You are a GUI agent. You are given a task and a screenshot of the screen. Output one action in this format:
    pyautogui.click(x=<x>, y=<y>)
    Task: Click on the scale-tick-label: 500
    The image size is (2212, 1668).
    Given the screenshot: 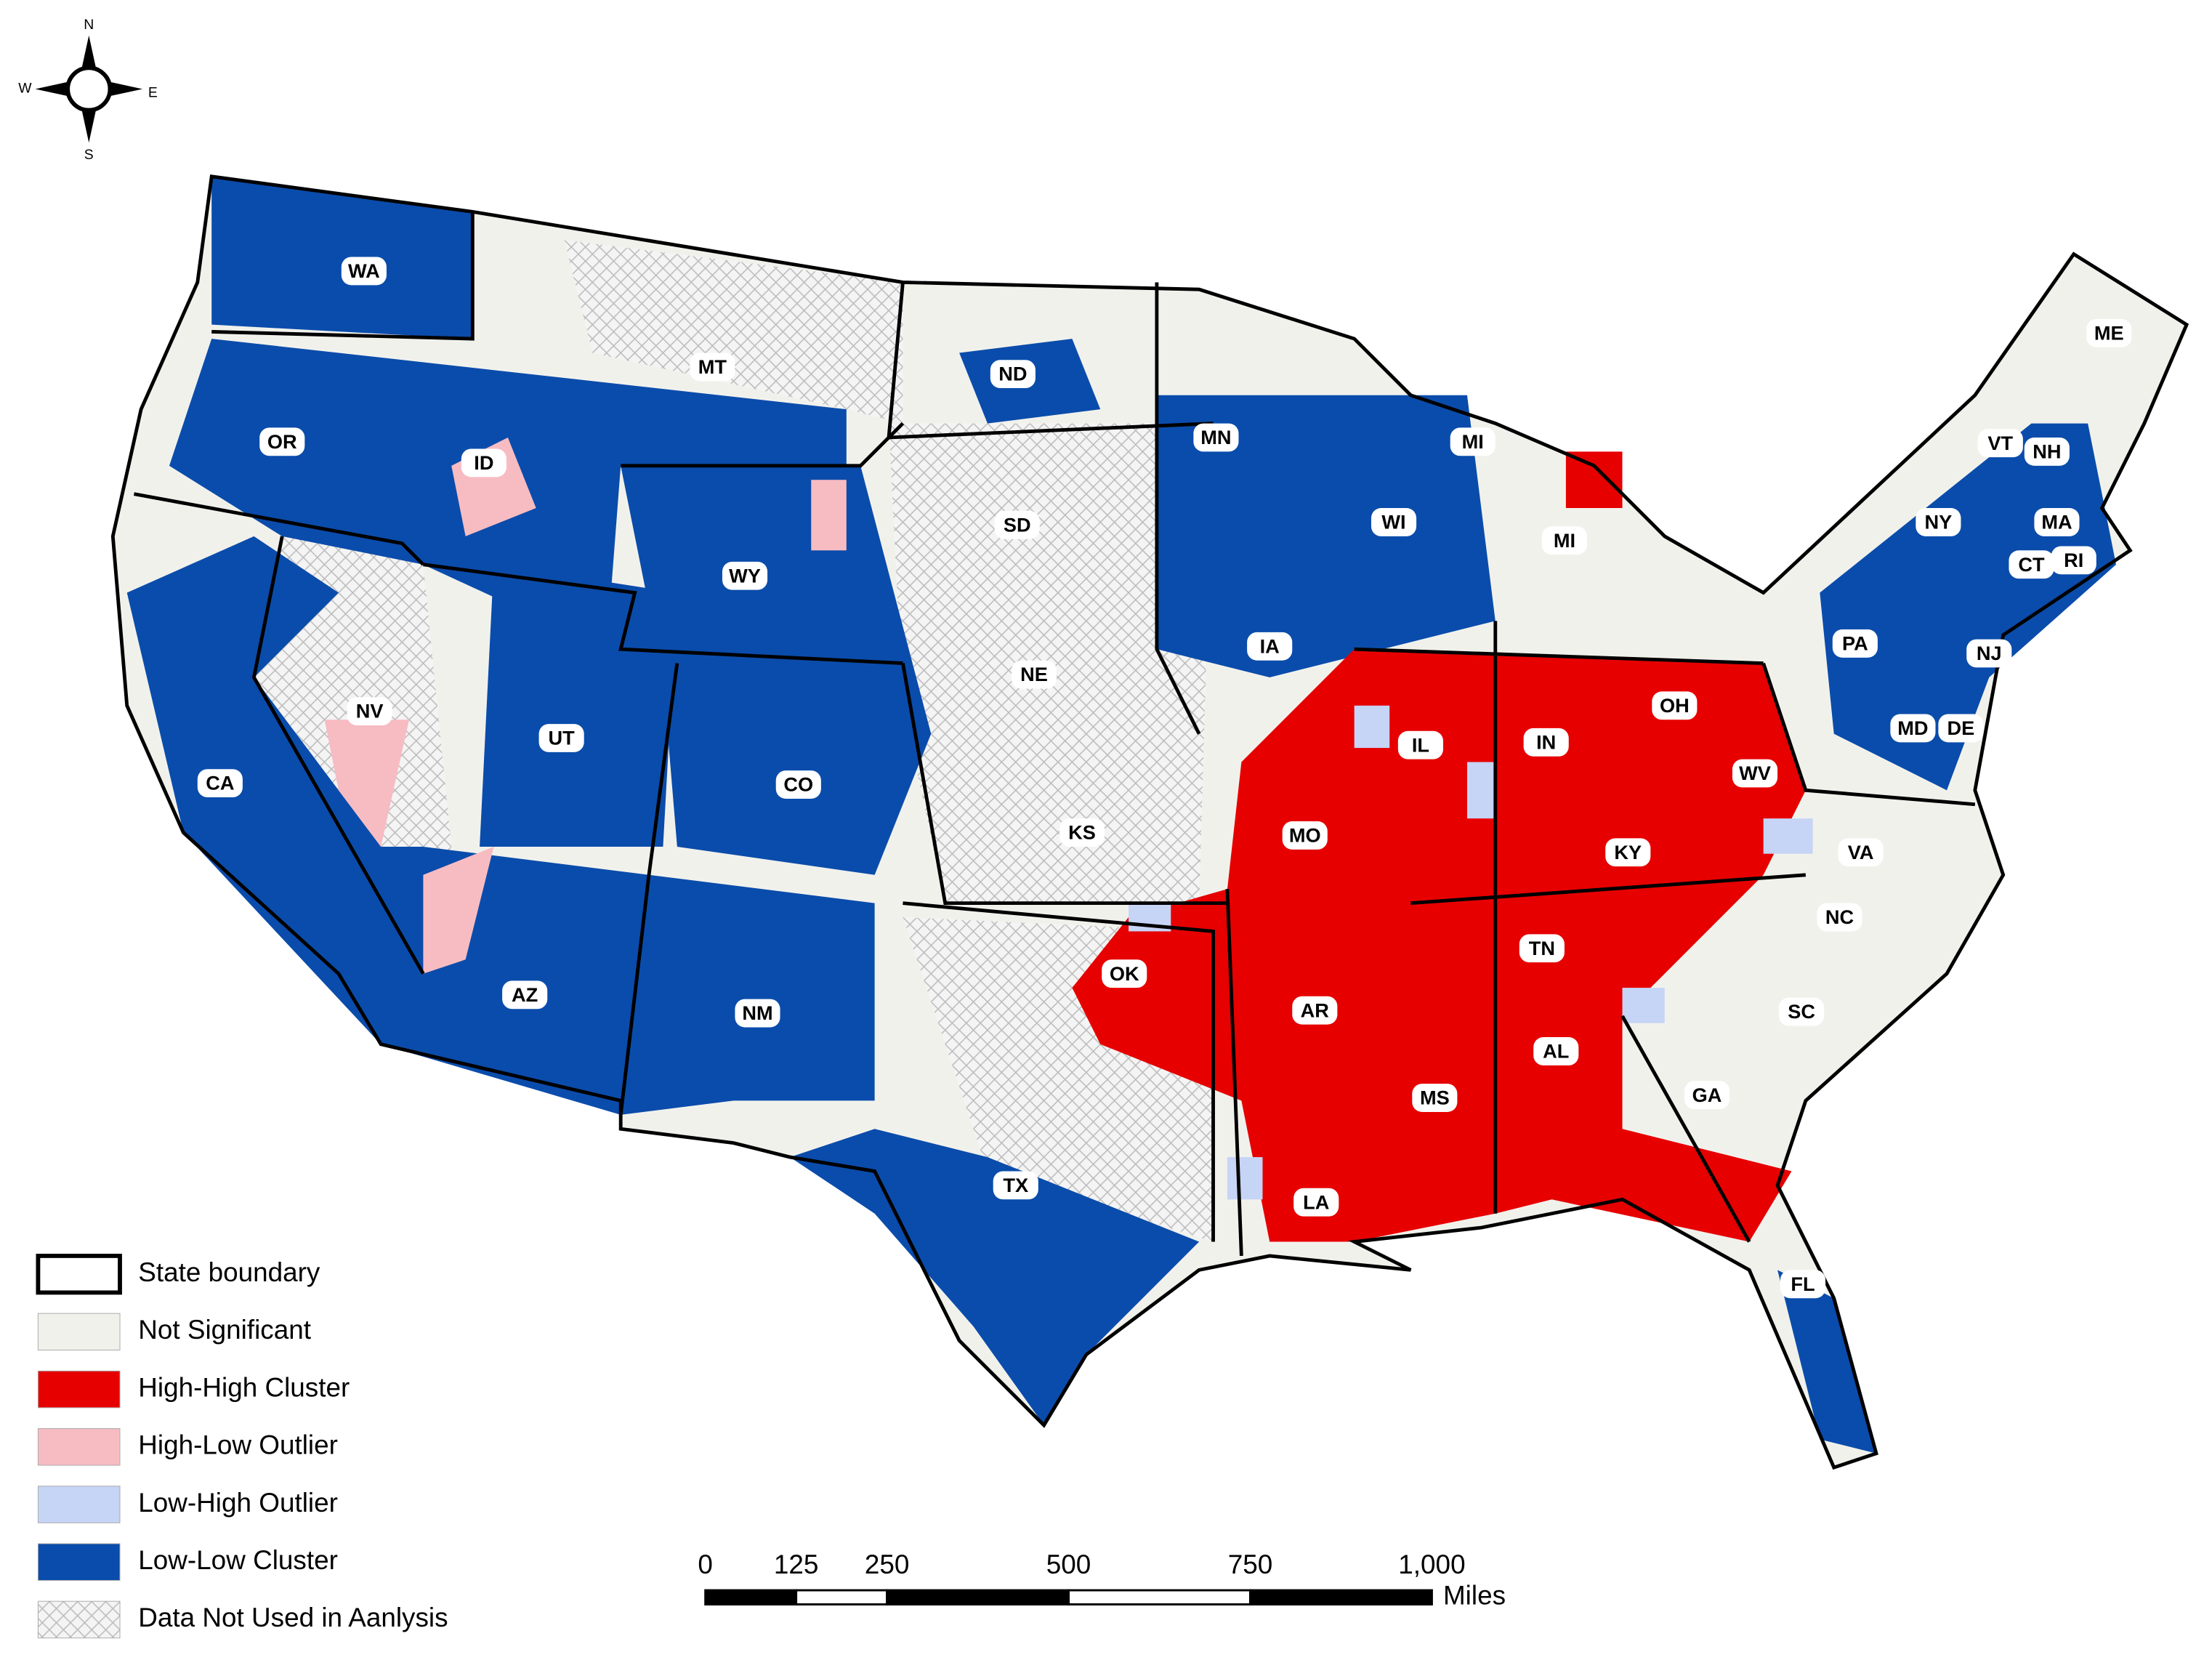 What is the action you would take?
    pyautogui.click(x=1068, y=1565)
    